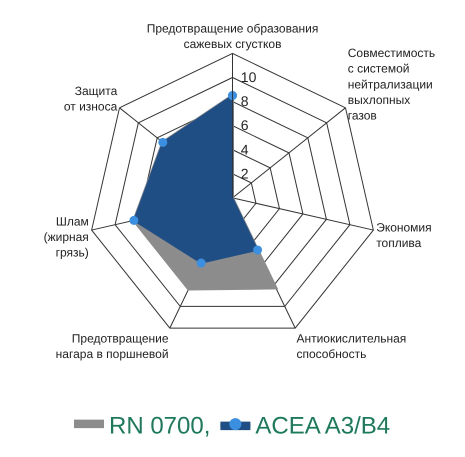 Image resolution: width=465 pixels, height=457 pixels. What do you see at coordinates (404, 235) in the screenshot?
I see `spoke-label: Экономия топлива` at bounding box center [404, 235].